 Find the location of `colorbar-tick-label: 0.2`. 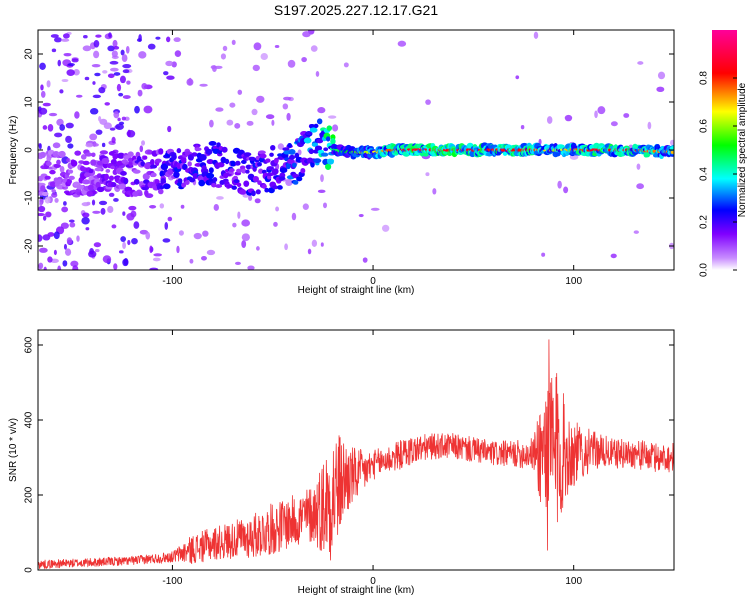

colorbar-tick-label: 0.2 is located at coordinates (704, 222).